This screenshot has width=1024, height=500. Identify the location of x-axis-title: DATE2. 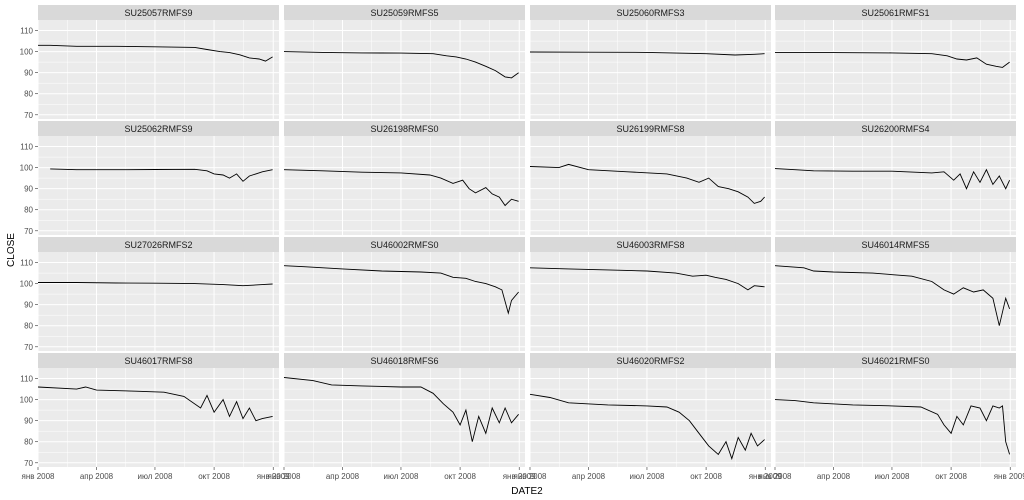
(527, 491).